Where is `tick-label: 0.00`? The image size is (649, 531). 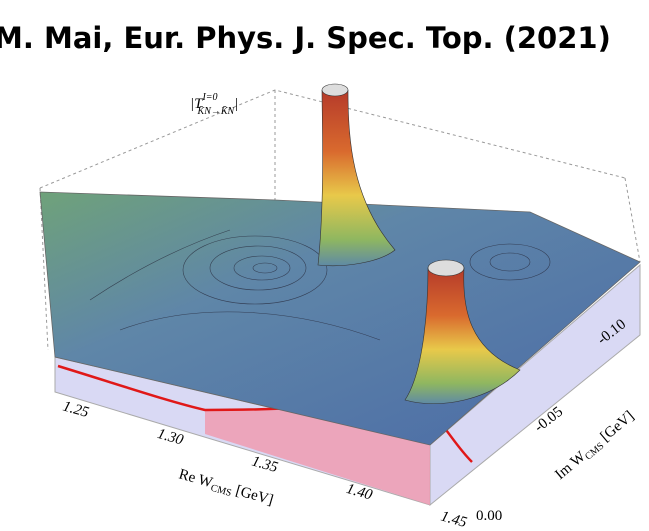 tick-label: 0.00 is located at coordinates (489, 516).